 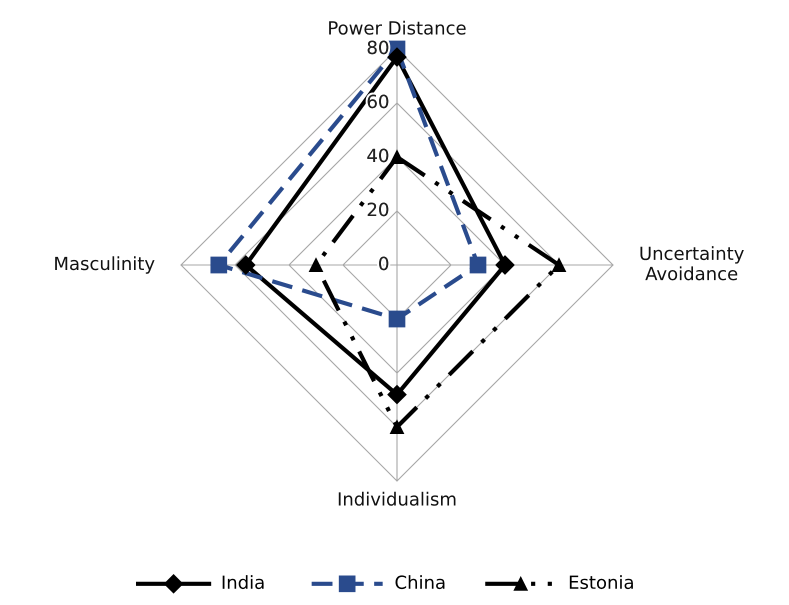 I want to click on legend-label: India, so click(x=243, y=582).